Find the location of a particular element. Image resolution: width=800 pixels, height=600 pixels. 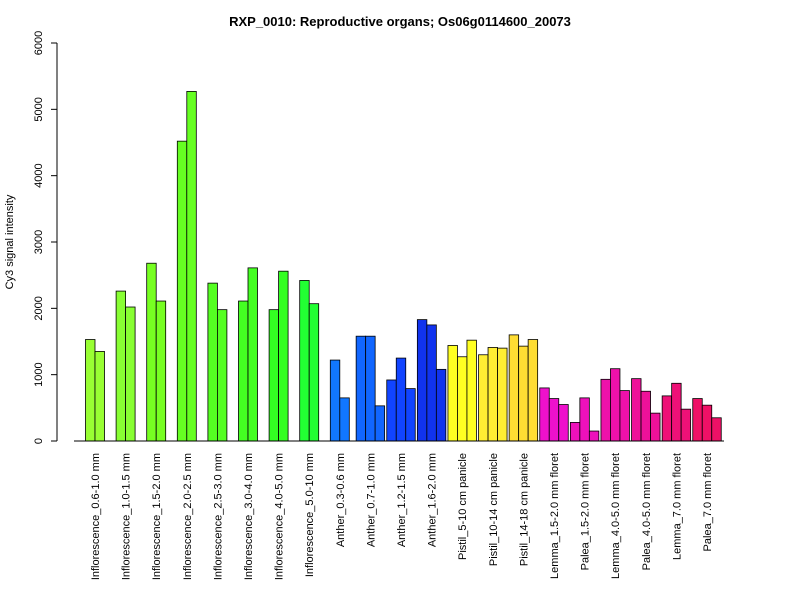

y-tick-label: 4000 is located at coordinates (39, 175).